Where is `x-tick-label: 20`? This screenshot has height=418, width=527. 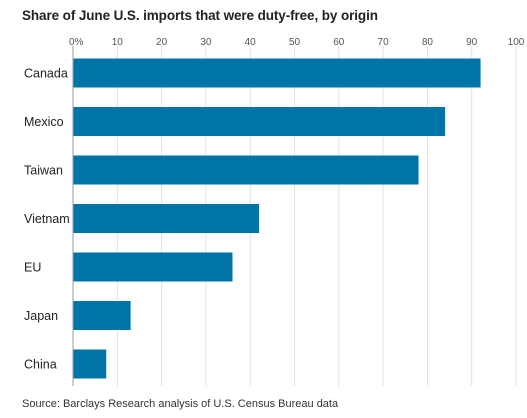
x-tick-label: 20 is located at coordinates (162, 42).